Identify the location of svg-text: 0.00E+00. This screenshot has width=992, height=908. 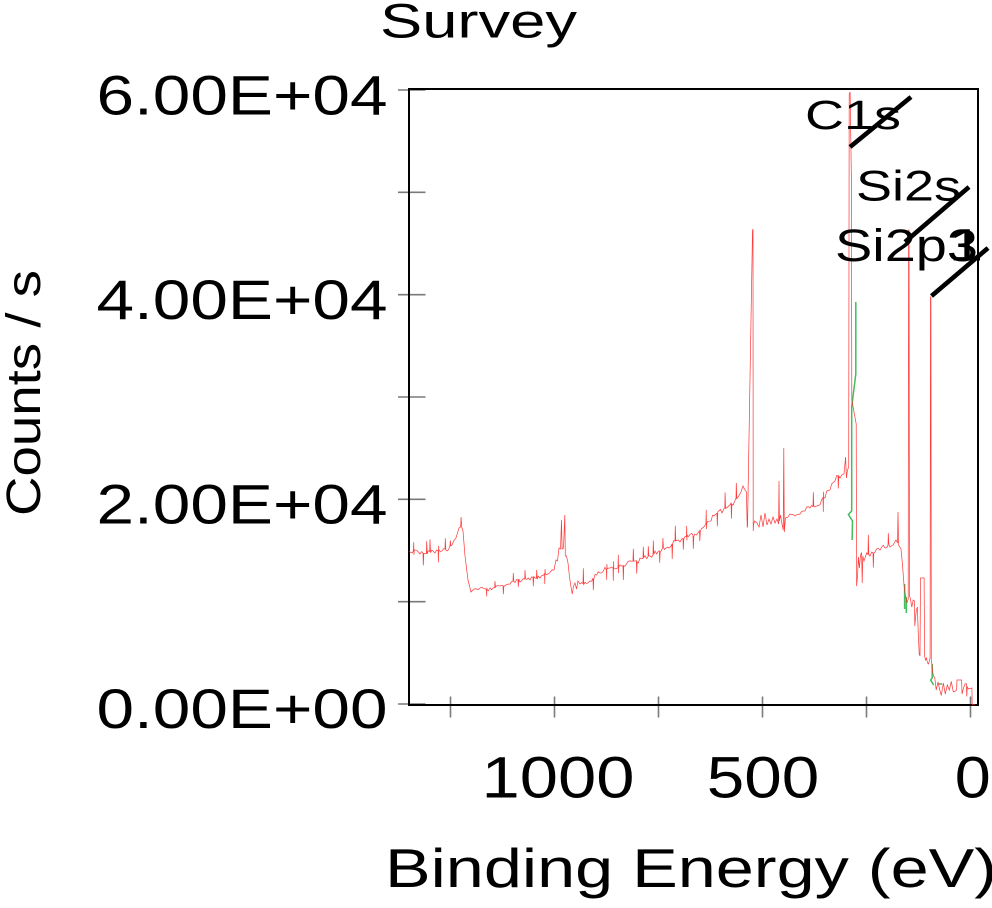
(242, 708).